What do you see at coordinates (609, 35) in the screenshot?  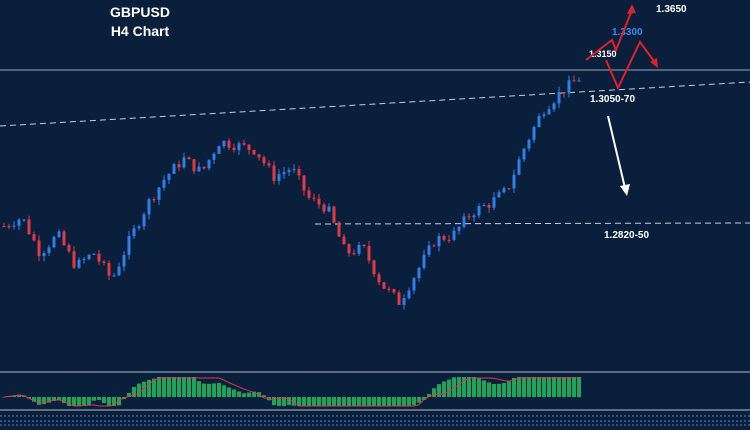 I see `up-arrow-path` at bounding box center [609, 35].